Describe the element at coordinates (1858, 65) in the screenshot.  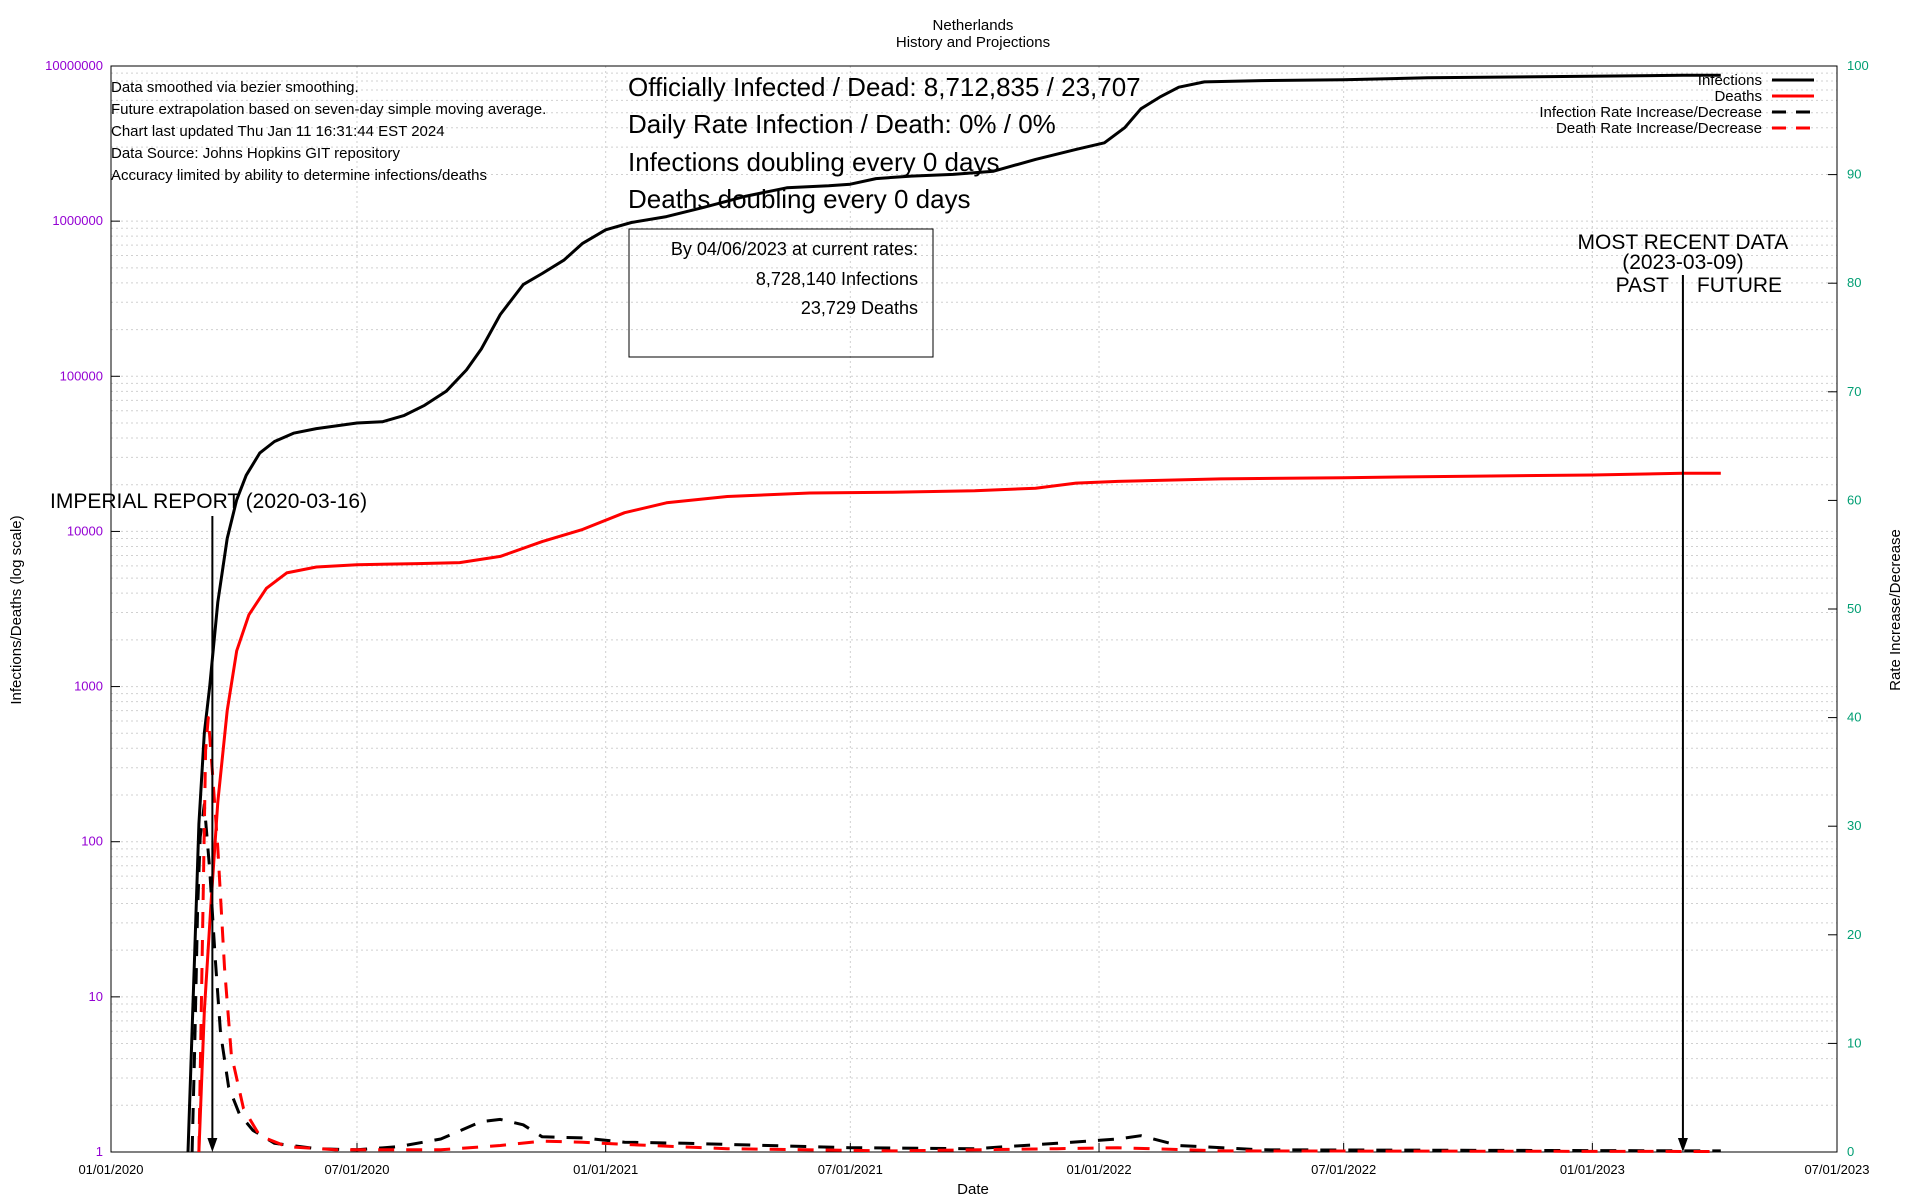
I see `y2-tick-label: 100` at that location.